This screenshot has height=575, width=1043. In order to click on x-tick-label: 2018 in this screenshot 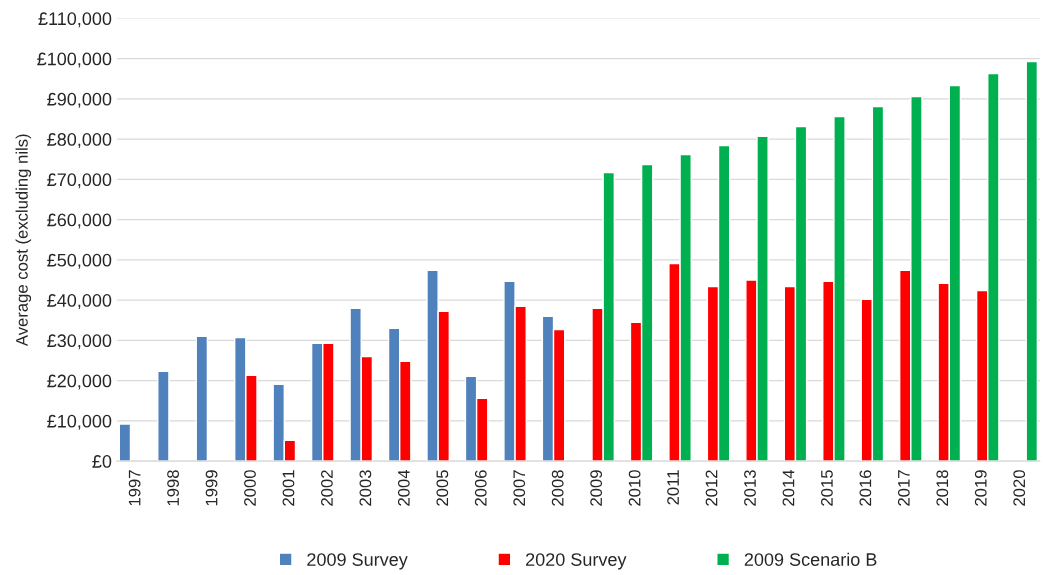, I will do `click(942, 488)`.